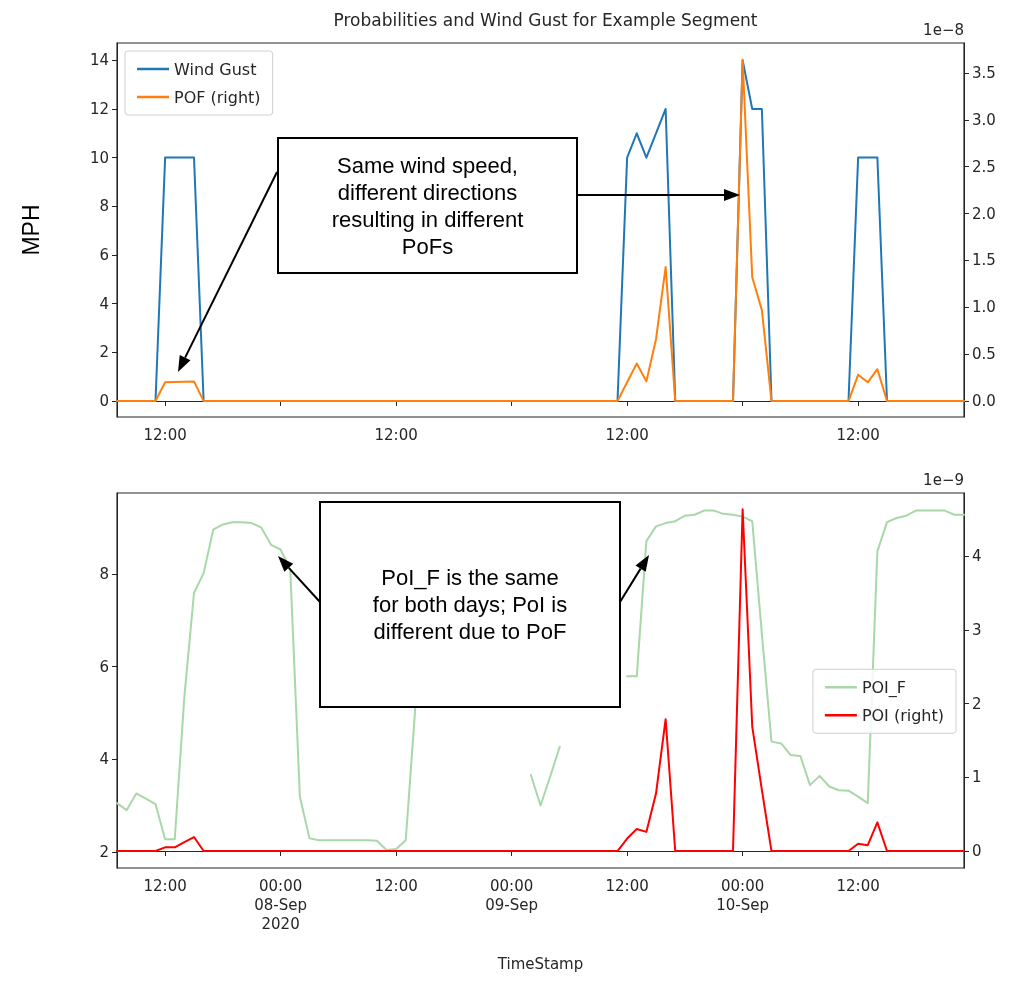 Image resolution: width=1017 pixels, height=983 pixels. What do you see at coordinates (540, 963) in the screenshot?
I see `x-axis-title: TimeStamp` at bounding box center [540, 963].